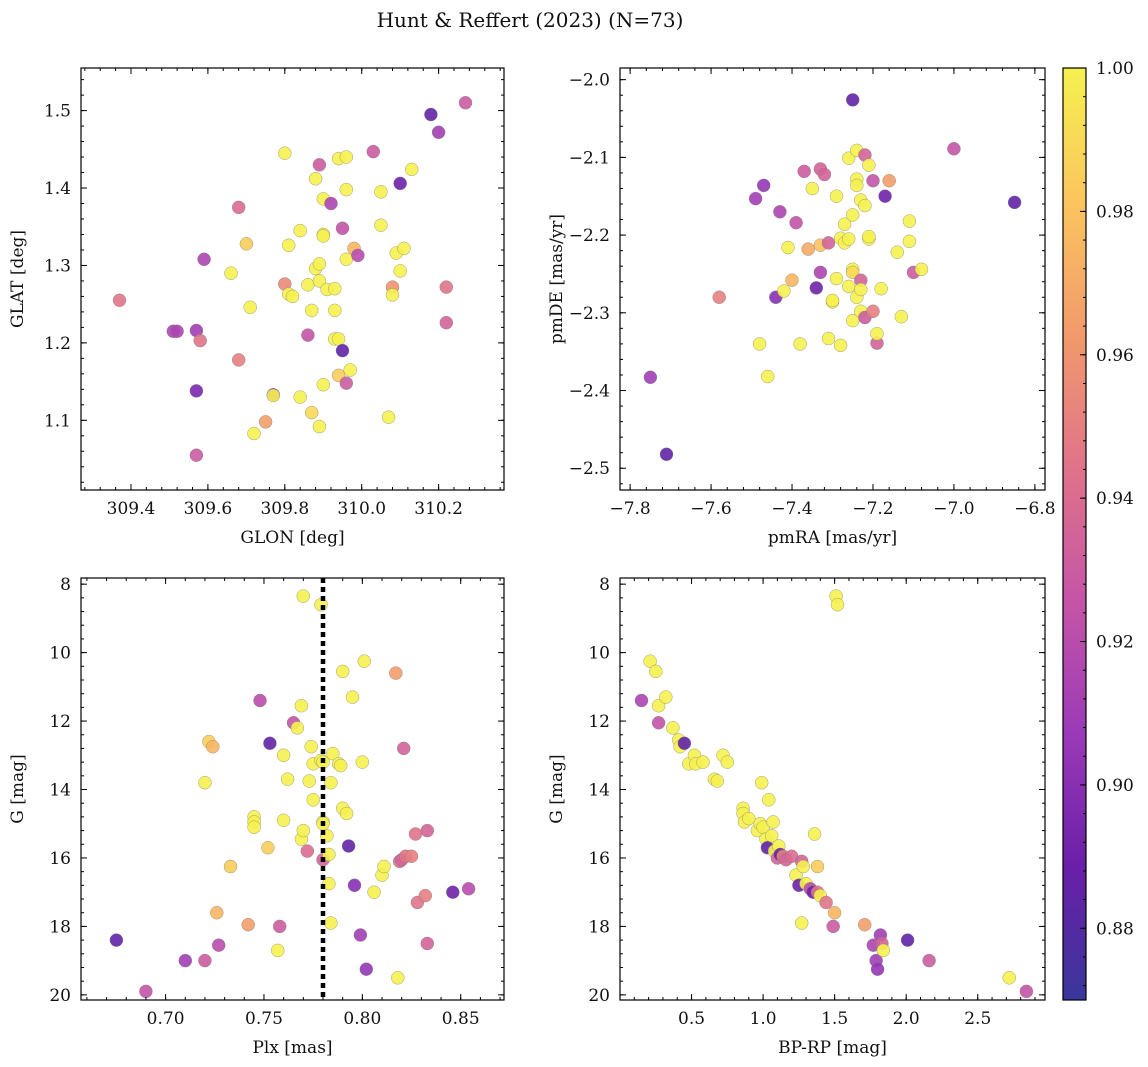  I want to click on y-tick-label: 1.3, so click(57, 266).